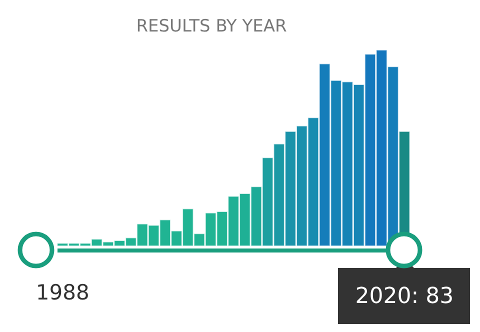 The width and height of the screenshot is (480, 332). What do you see at coordinates (211, 26) in the screenshot?
I see `chart-title: RESULTS BY YEAR` at bounding box center [211, 26].